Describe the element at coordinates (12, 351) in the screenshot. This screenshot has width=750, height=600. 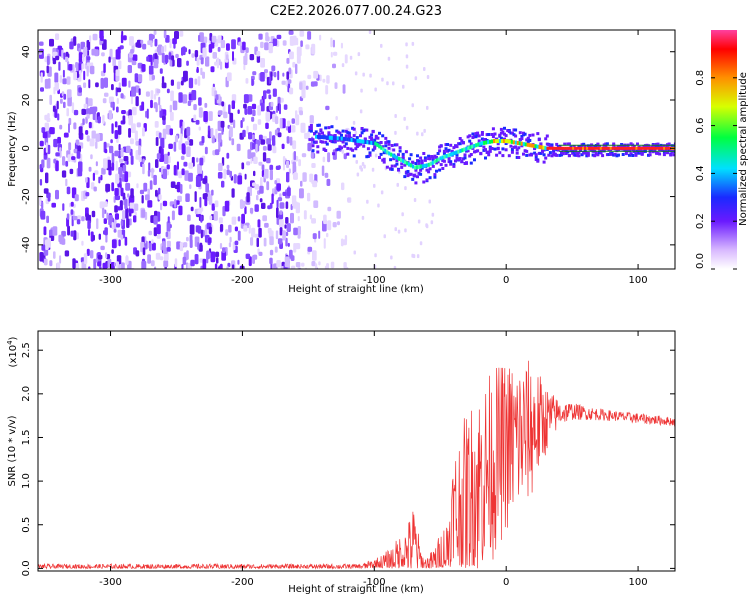
I see `snr-multiplier-label: (x104)` at that location.